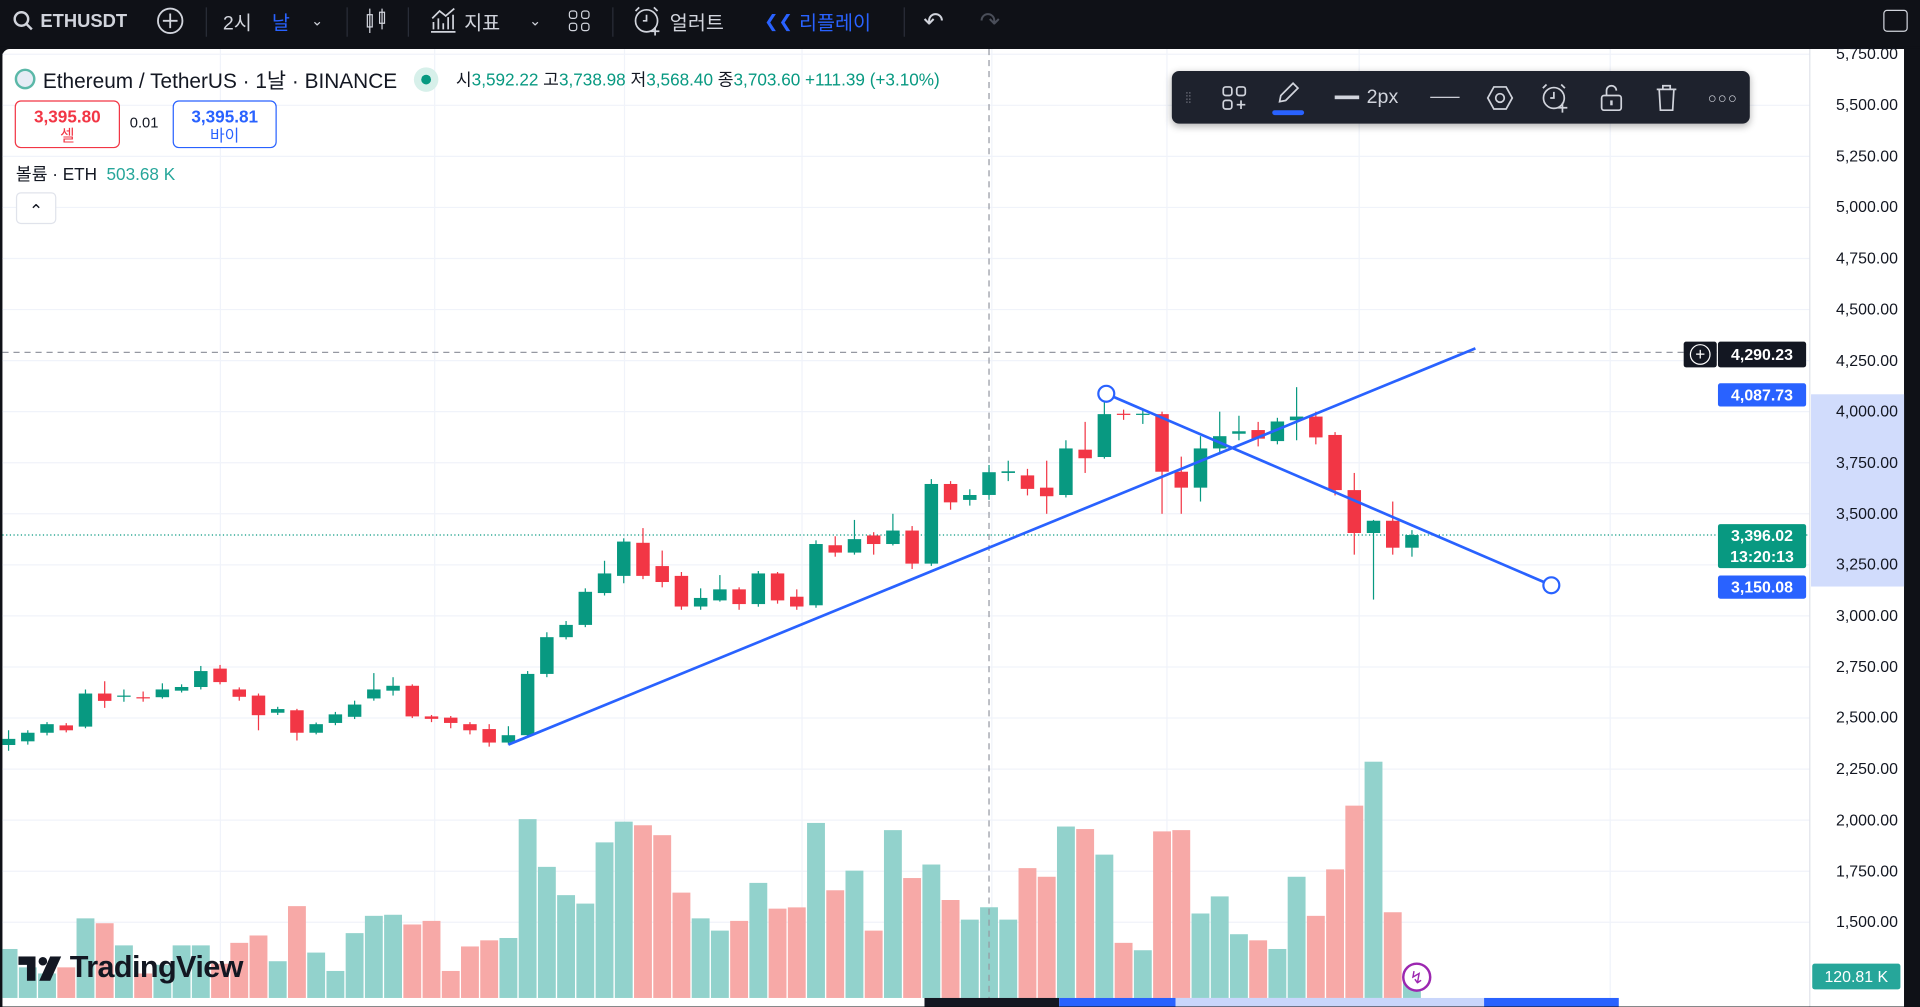 The width and height of the screenshot is (1920, 1007). I want to click on drag-handle-icon: ⁞⁞, so click(1188, 97).